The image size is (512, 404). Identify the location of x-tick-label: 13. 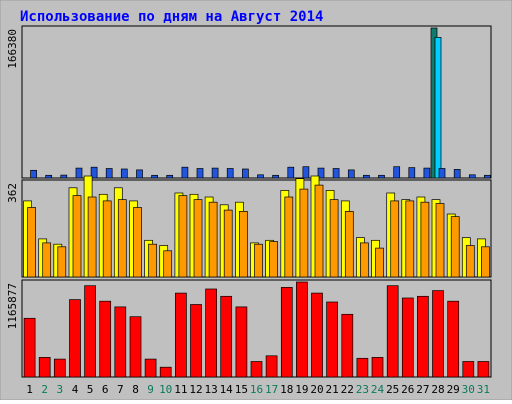
(210, 389).